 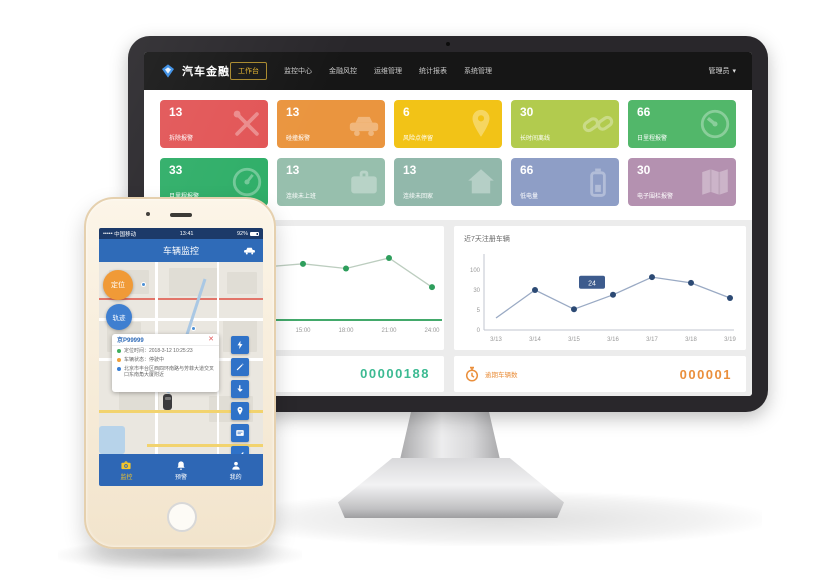 I want to click on svg-text: 3/17, so click(x=652, y=340).